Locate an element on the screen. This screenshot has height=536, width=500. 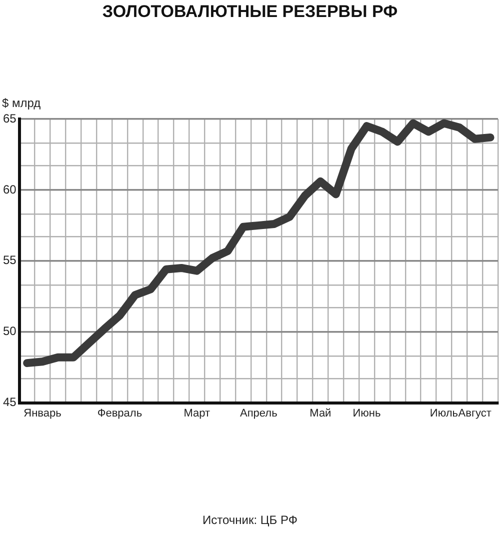
x-tick-label: Февраль is located at coordinates (119, 413).